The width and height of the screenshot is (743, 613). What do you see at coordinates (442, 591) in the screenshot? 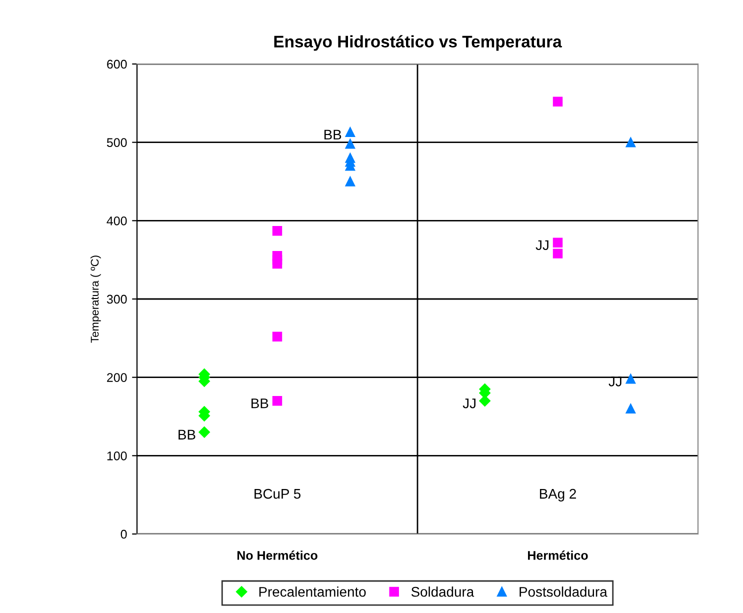
I see `legend-label: Soldadura` at bounding box center [442, 591].